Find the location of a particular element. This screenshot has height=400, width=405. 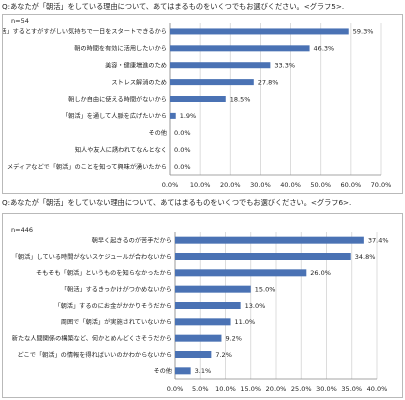

chart2-category-label: その他 is located at coordinates (162, 371).